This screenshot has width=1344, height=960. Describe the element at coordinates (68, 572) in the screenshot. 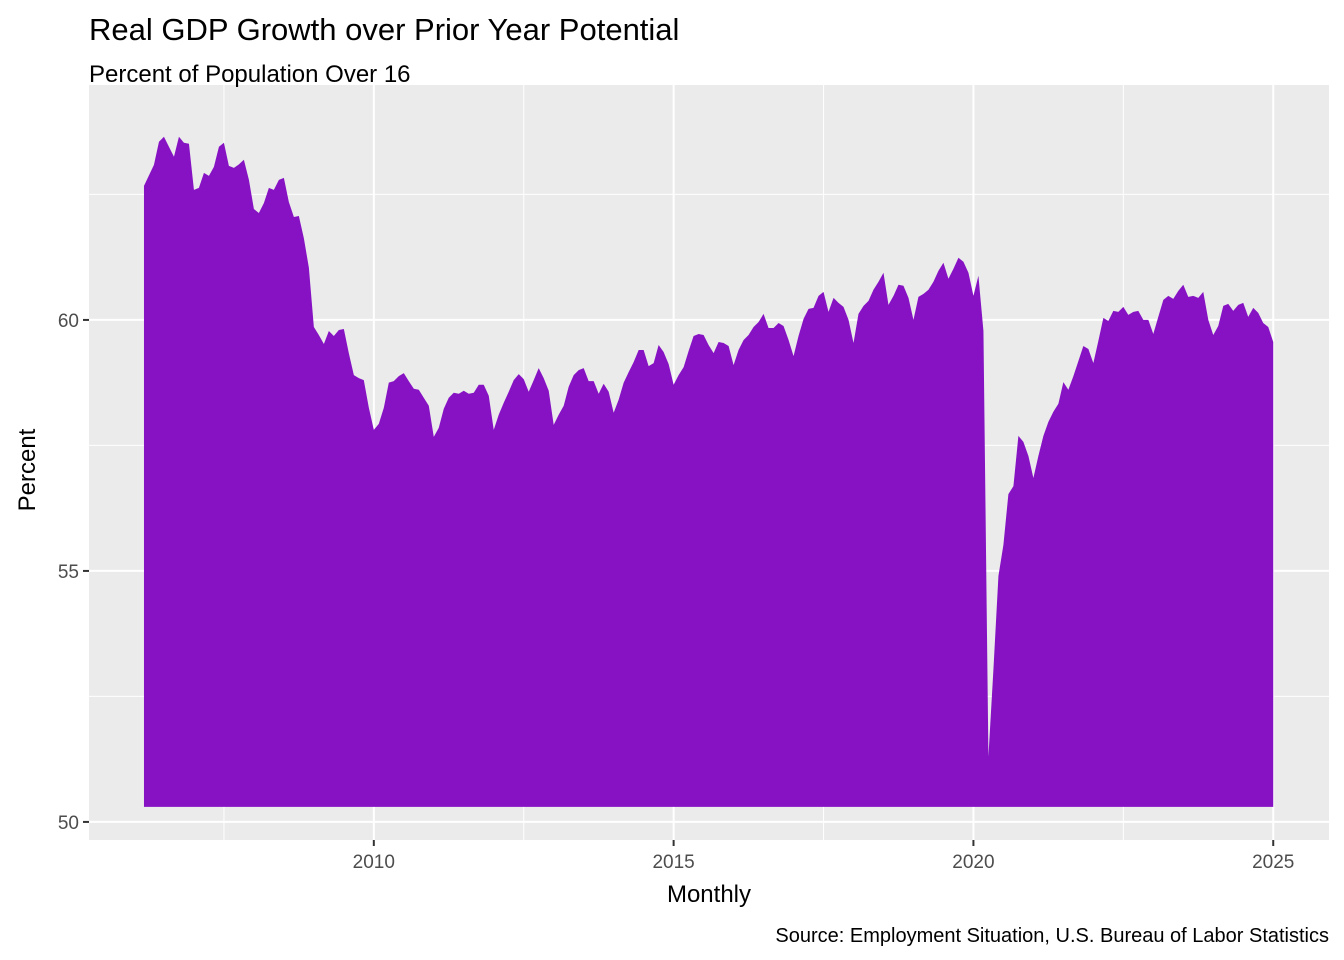

I see `y-tick-label: 55` at that location.